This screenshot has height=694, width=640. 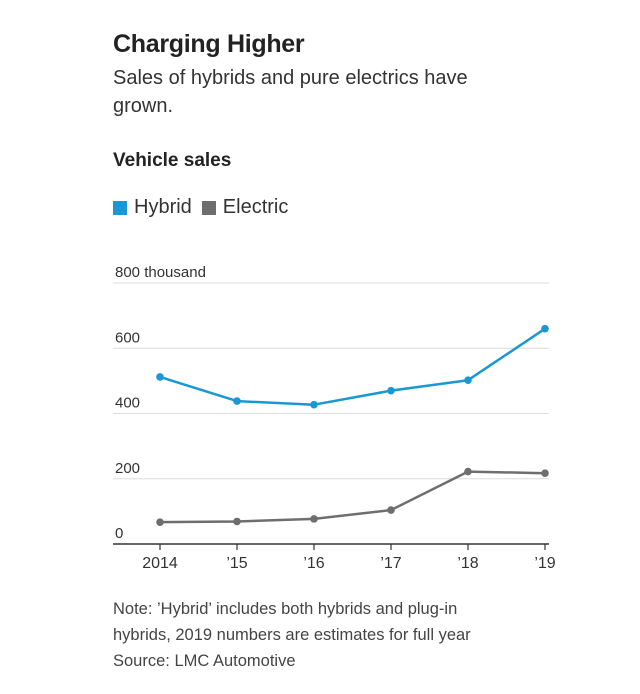 I want to click on legend-swatch-hybrid, so click(x=120, y=207).